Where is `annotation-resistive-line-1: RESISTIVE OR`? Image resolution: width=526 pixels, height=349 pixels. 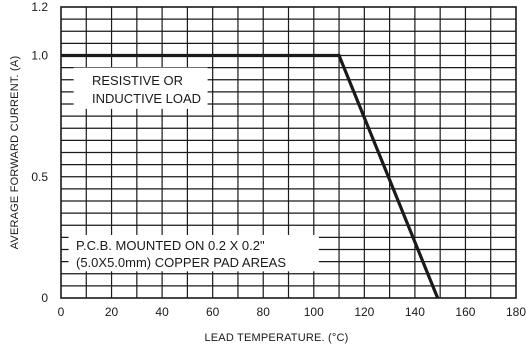 annotation-resistive-line-1: RESISTIVE OR is located at coordinates (137, 80).